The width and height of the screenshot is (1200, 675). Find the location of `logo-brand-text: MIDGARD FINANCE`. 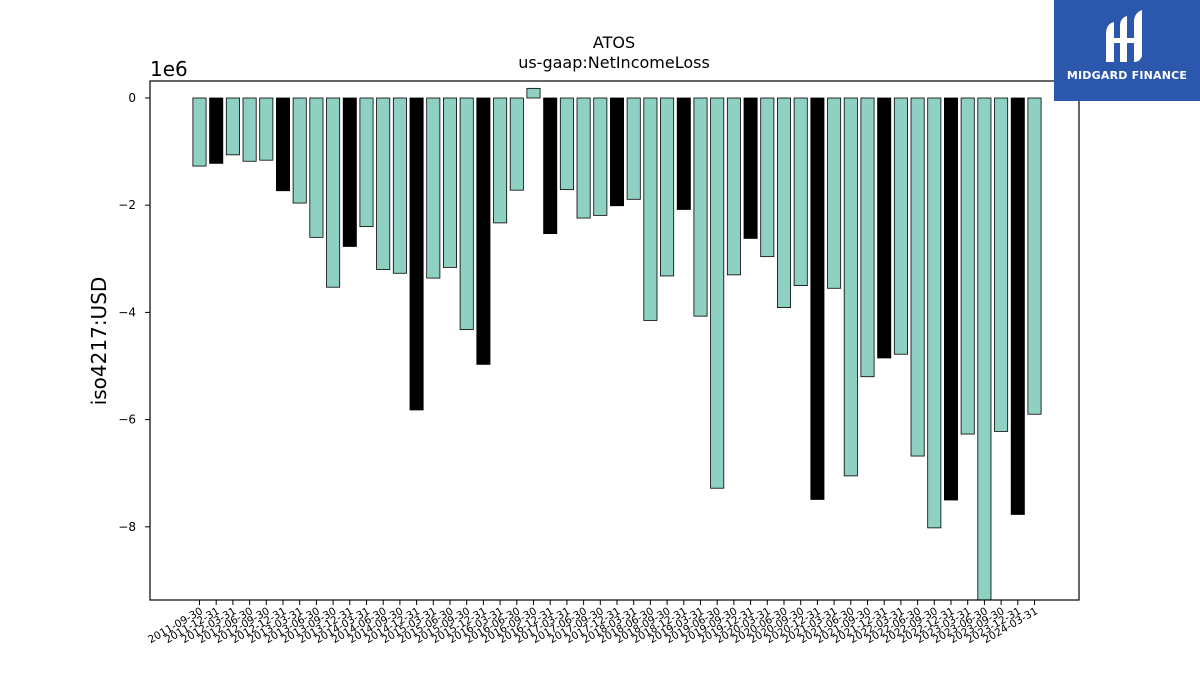

logo-brand-text: MIDGARD FINANCE is located at coordinates (1127, 75).